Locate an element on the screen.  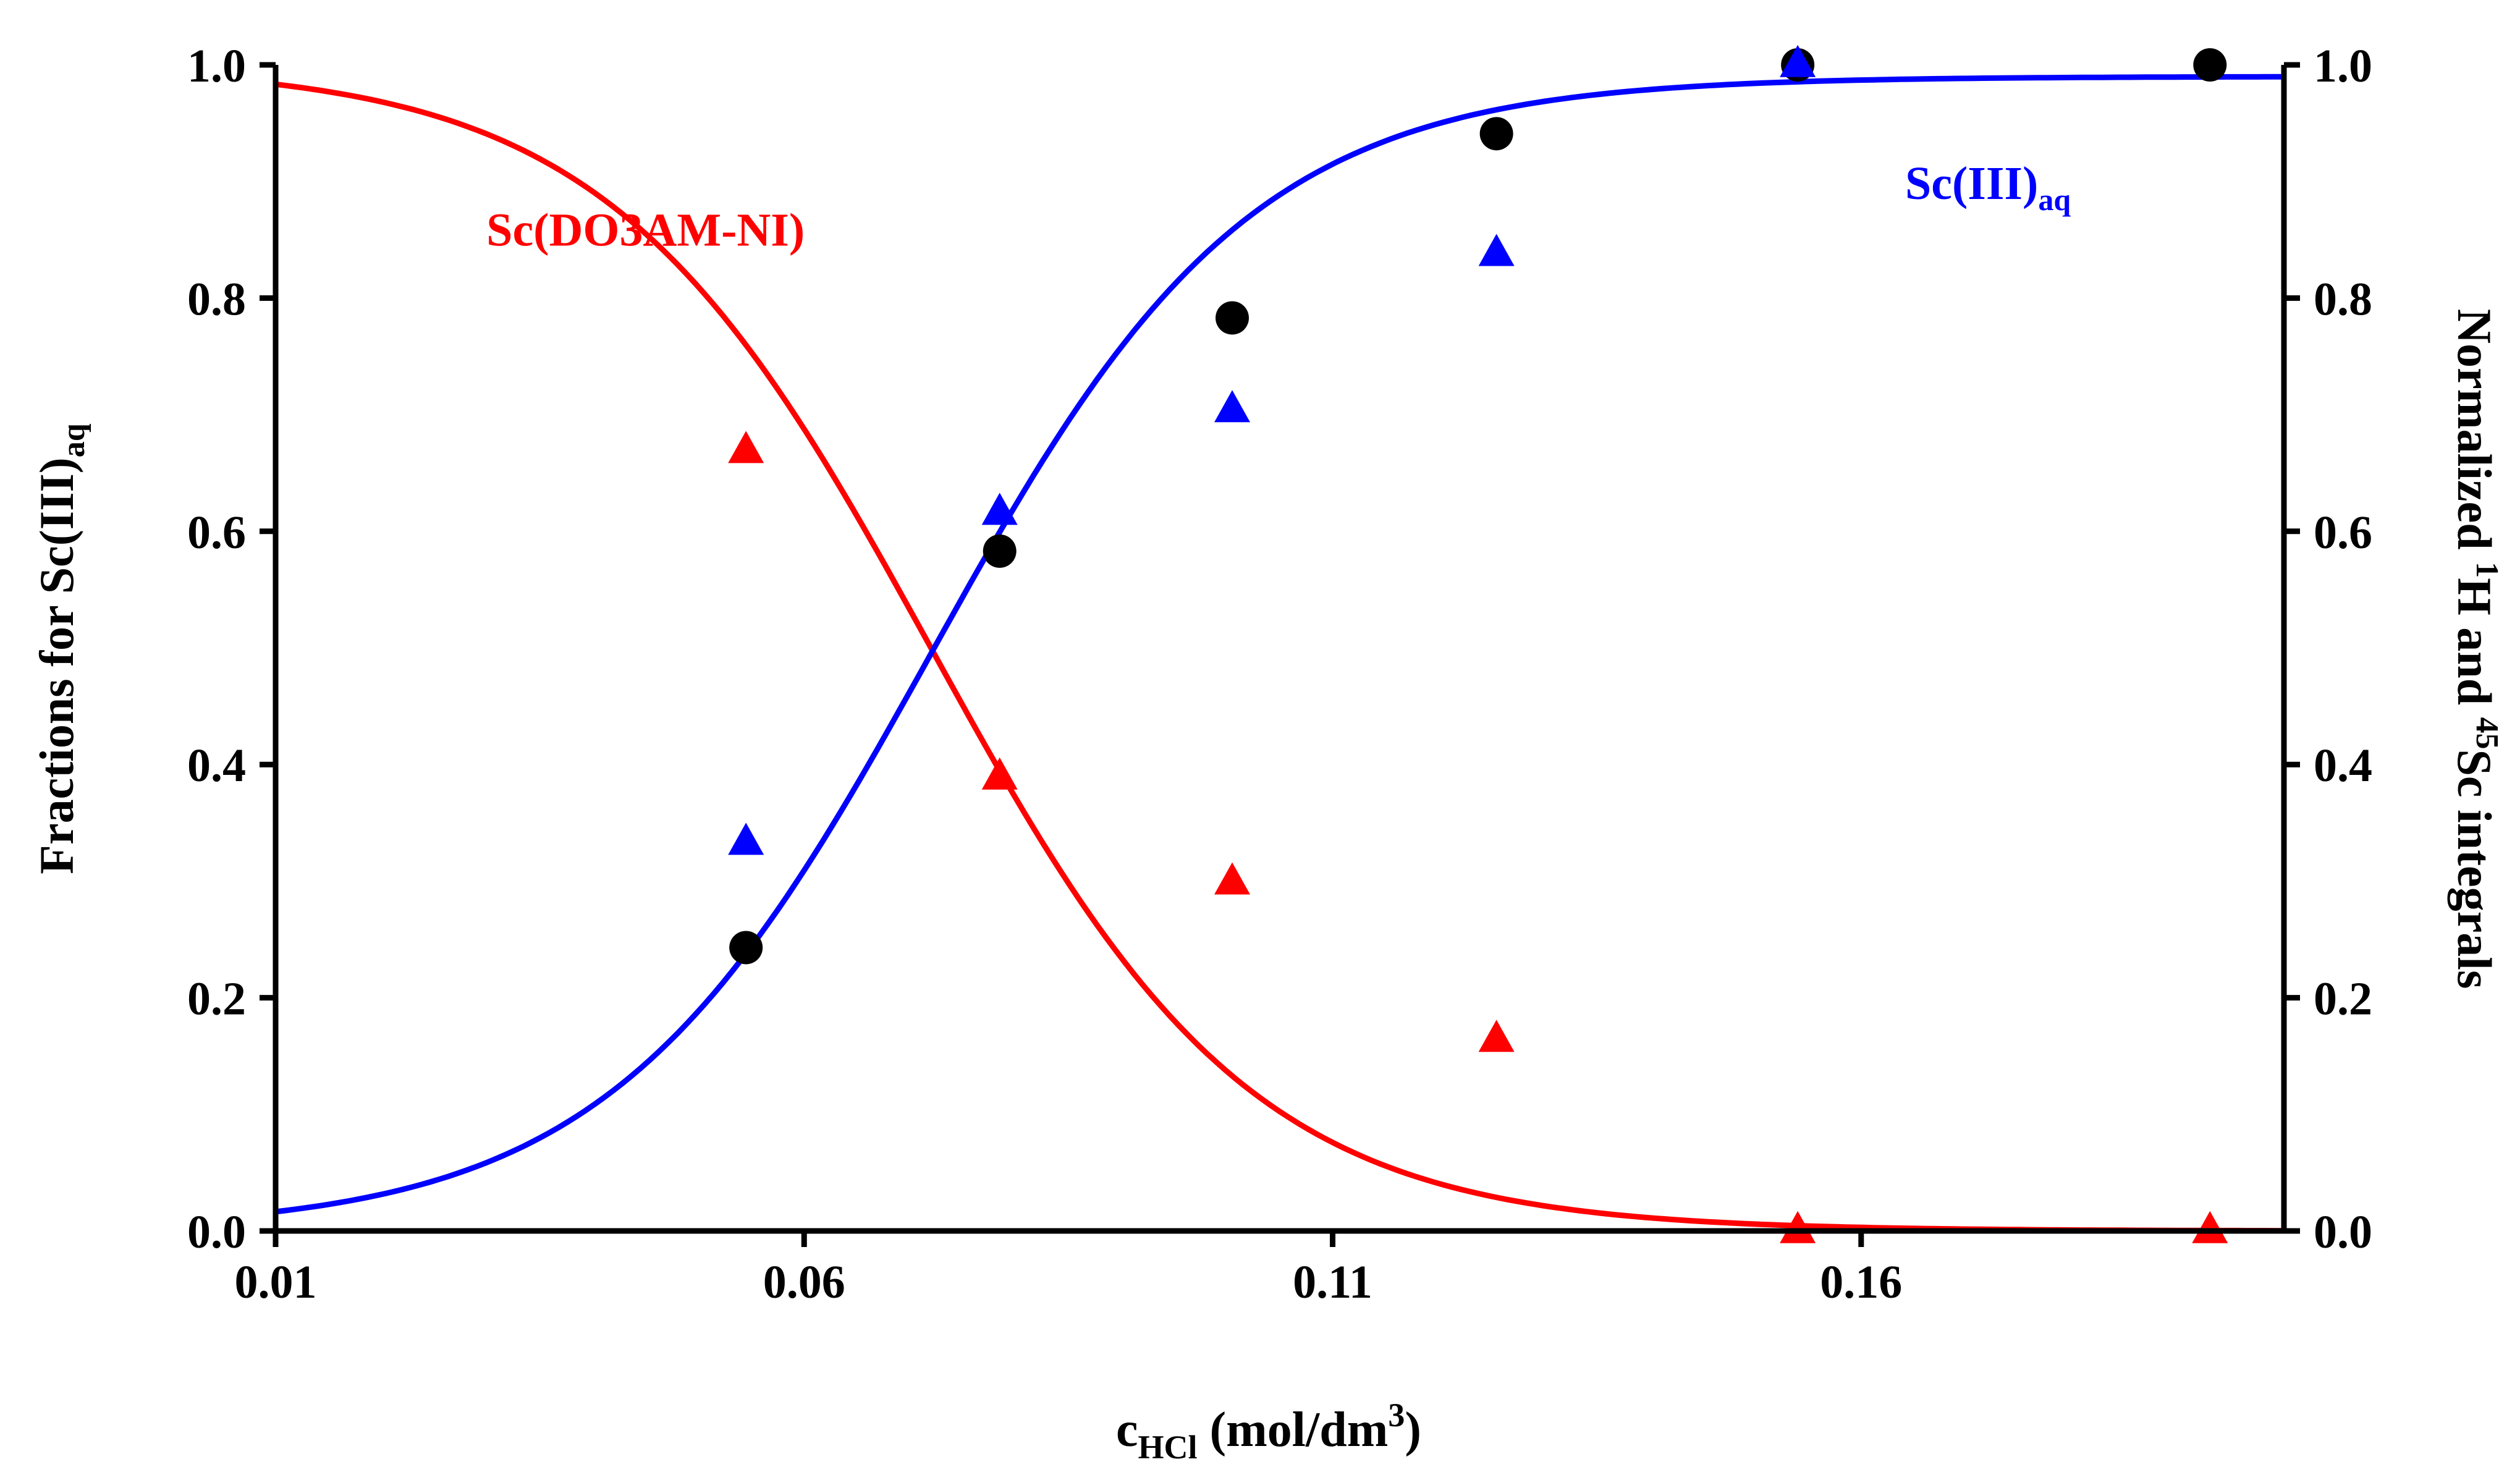
complex-curve-label: Sc(DO3AM-NI) is located at coordinates (645, 230).